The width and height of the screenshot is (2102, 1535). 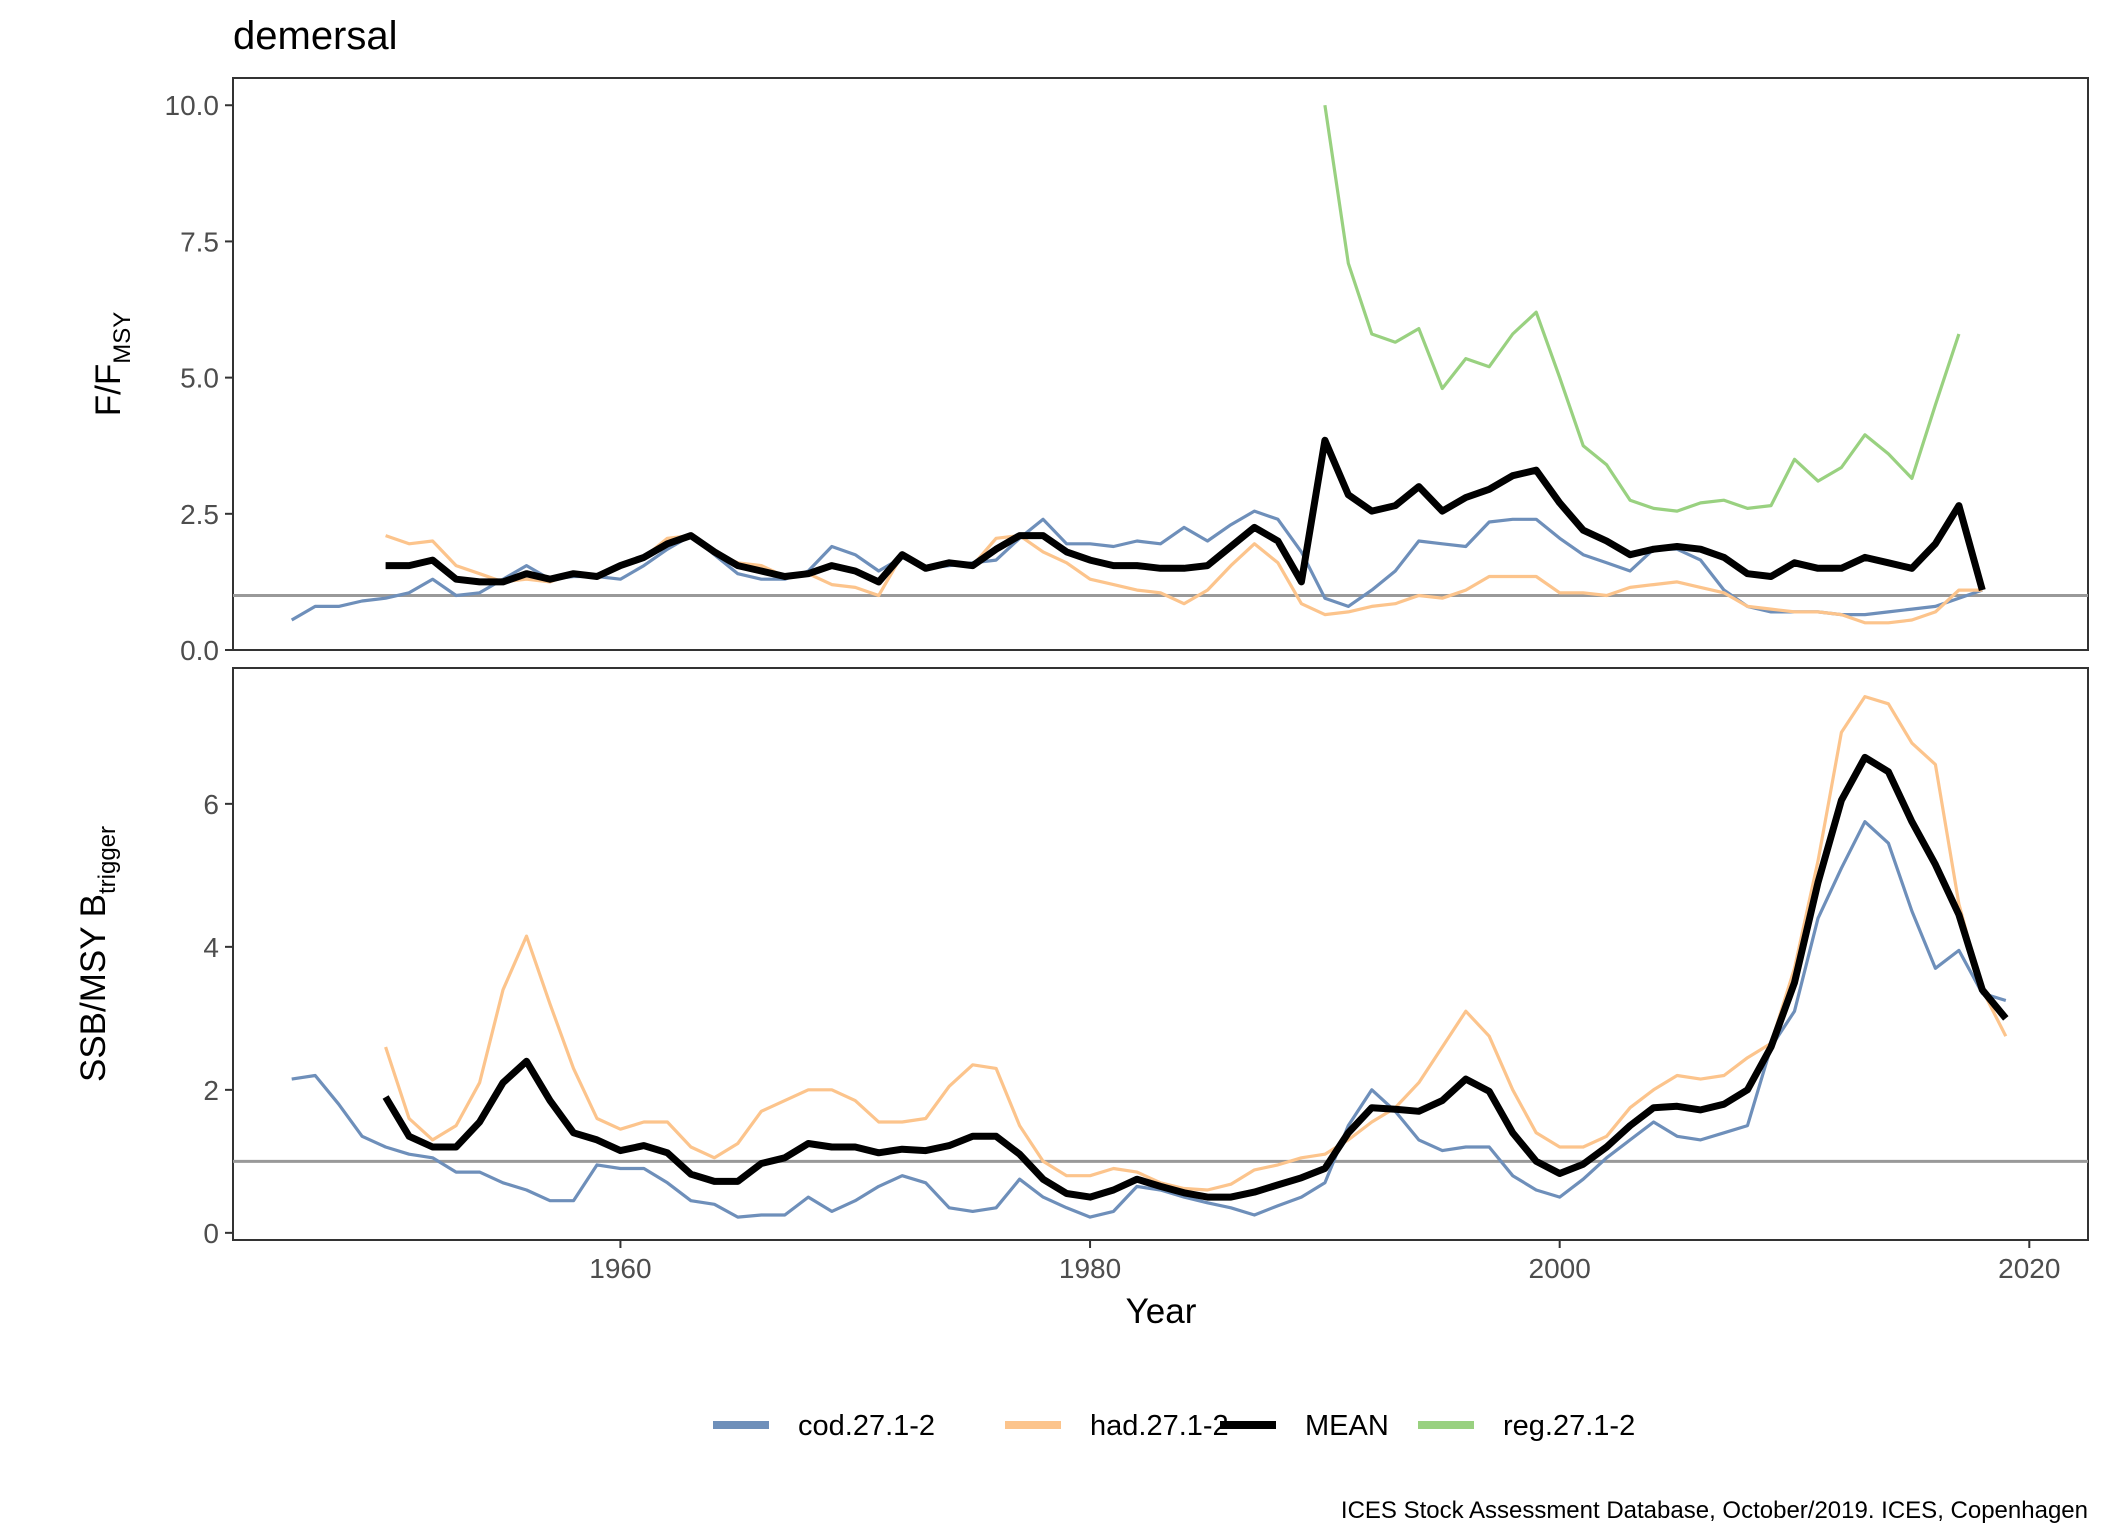 What do you see at coordinates (199, 650) in the screenshot?
I see `y-tick-label: 0.0` at bounding box center [199, 650].